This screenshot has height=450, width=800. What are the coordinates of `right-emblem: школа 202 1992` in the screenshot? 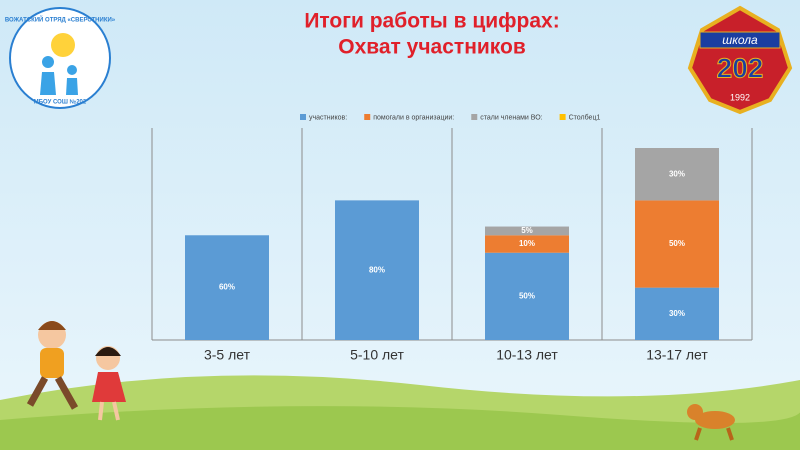 It's located at (740, 60).